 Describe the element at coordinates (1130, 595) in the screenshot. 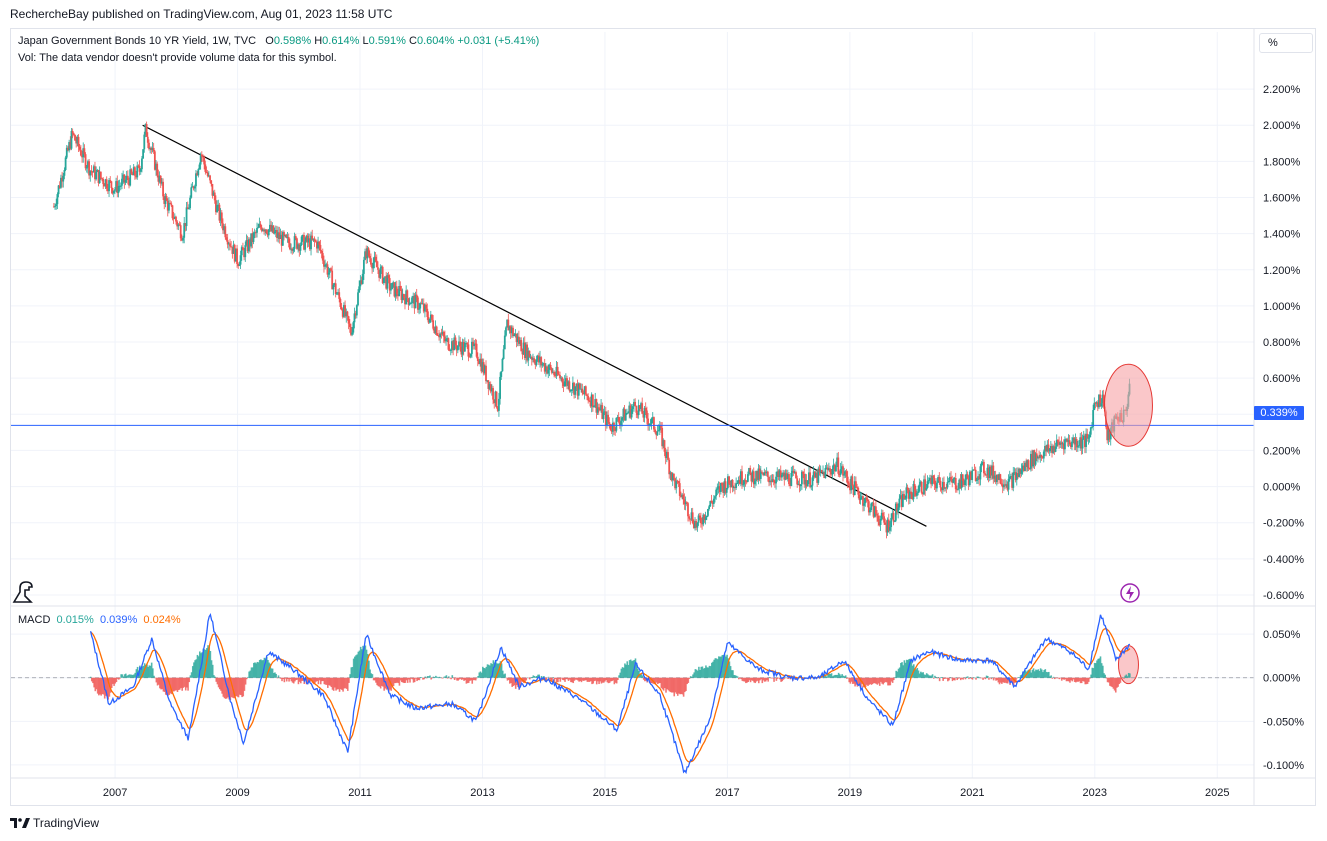

I see `lightning-icon` at that location.